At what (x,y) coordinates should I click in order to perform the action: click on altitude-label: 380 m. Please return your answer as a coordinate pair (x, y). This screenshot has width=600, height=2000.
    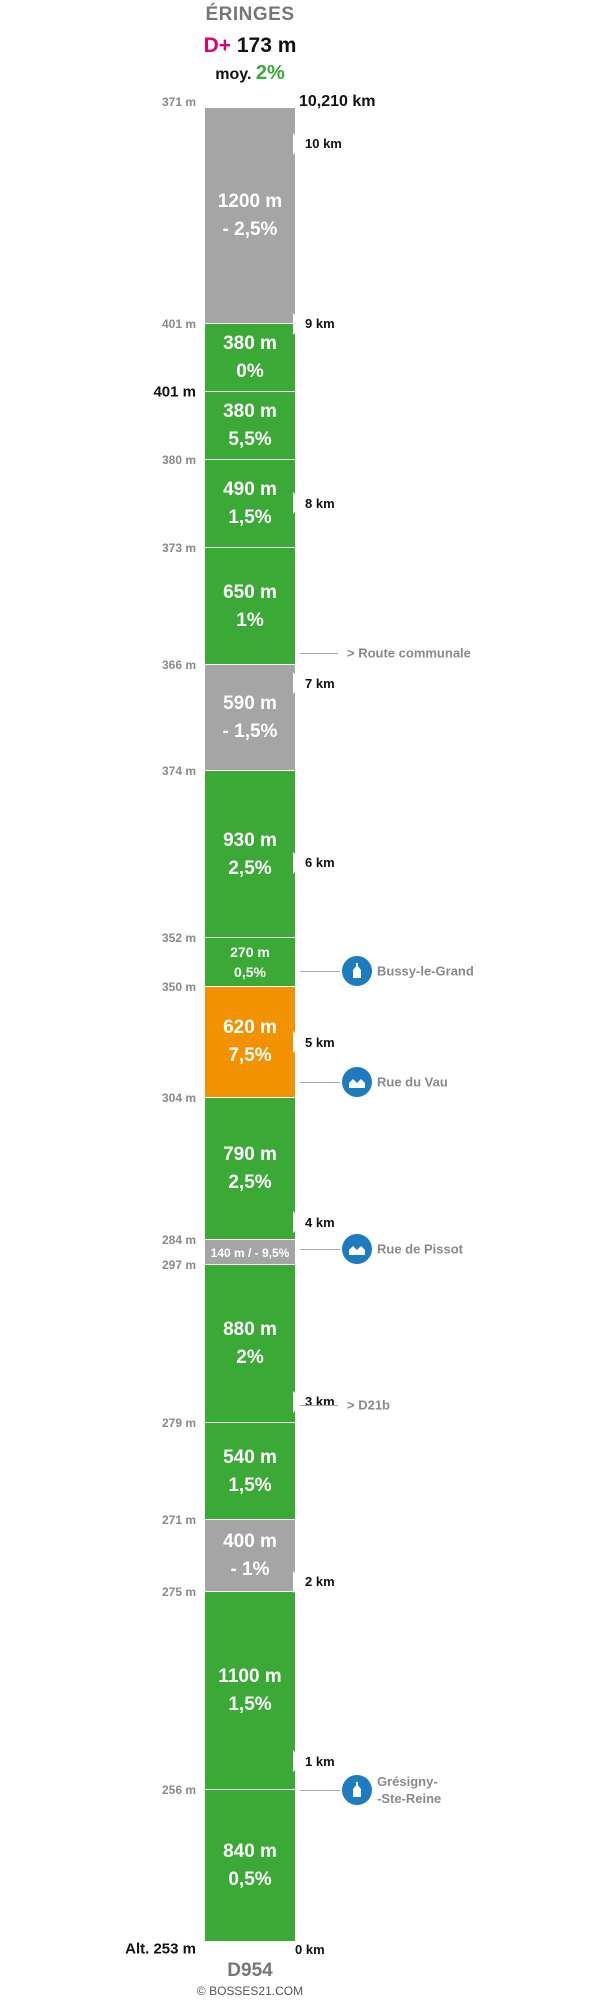
    Looking at the image, I should click on (178, 460).